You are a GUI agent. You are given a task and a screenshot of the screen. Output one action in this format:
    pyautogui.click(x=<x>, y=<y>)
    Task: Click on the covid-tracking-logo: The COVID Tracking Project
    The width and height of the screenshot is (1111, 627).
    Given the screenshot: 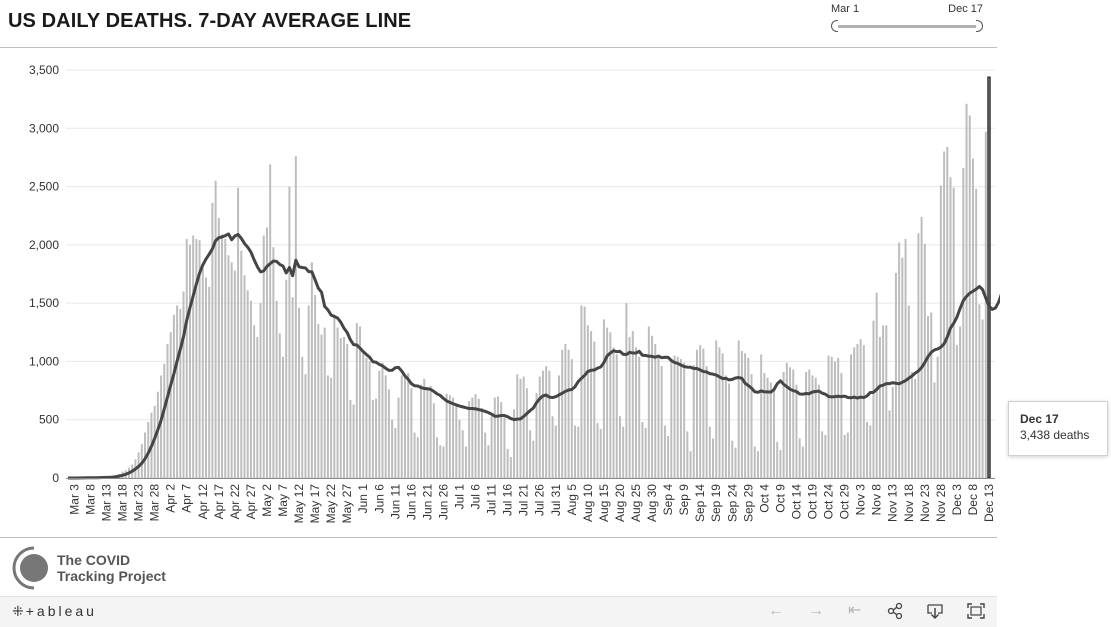 What is the action you would take?
    pyautogui.click(x=112, y=568)
    